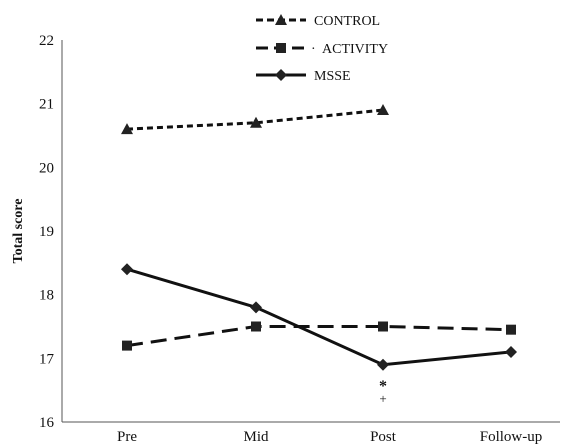  I want to click on y-axis-label: Total score, so click(18, 231).